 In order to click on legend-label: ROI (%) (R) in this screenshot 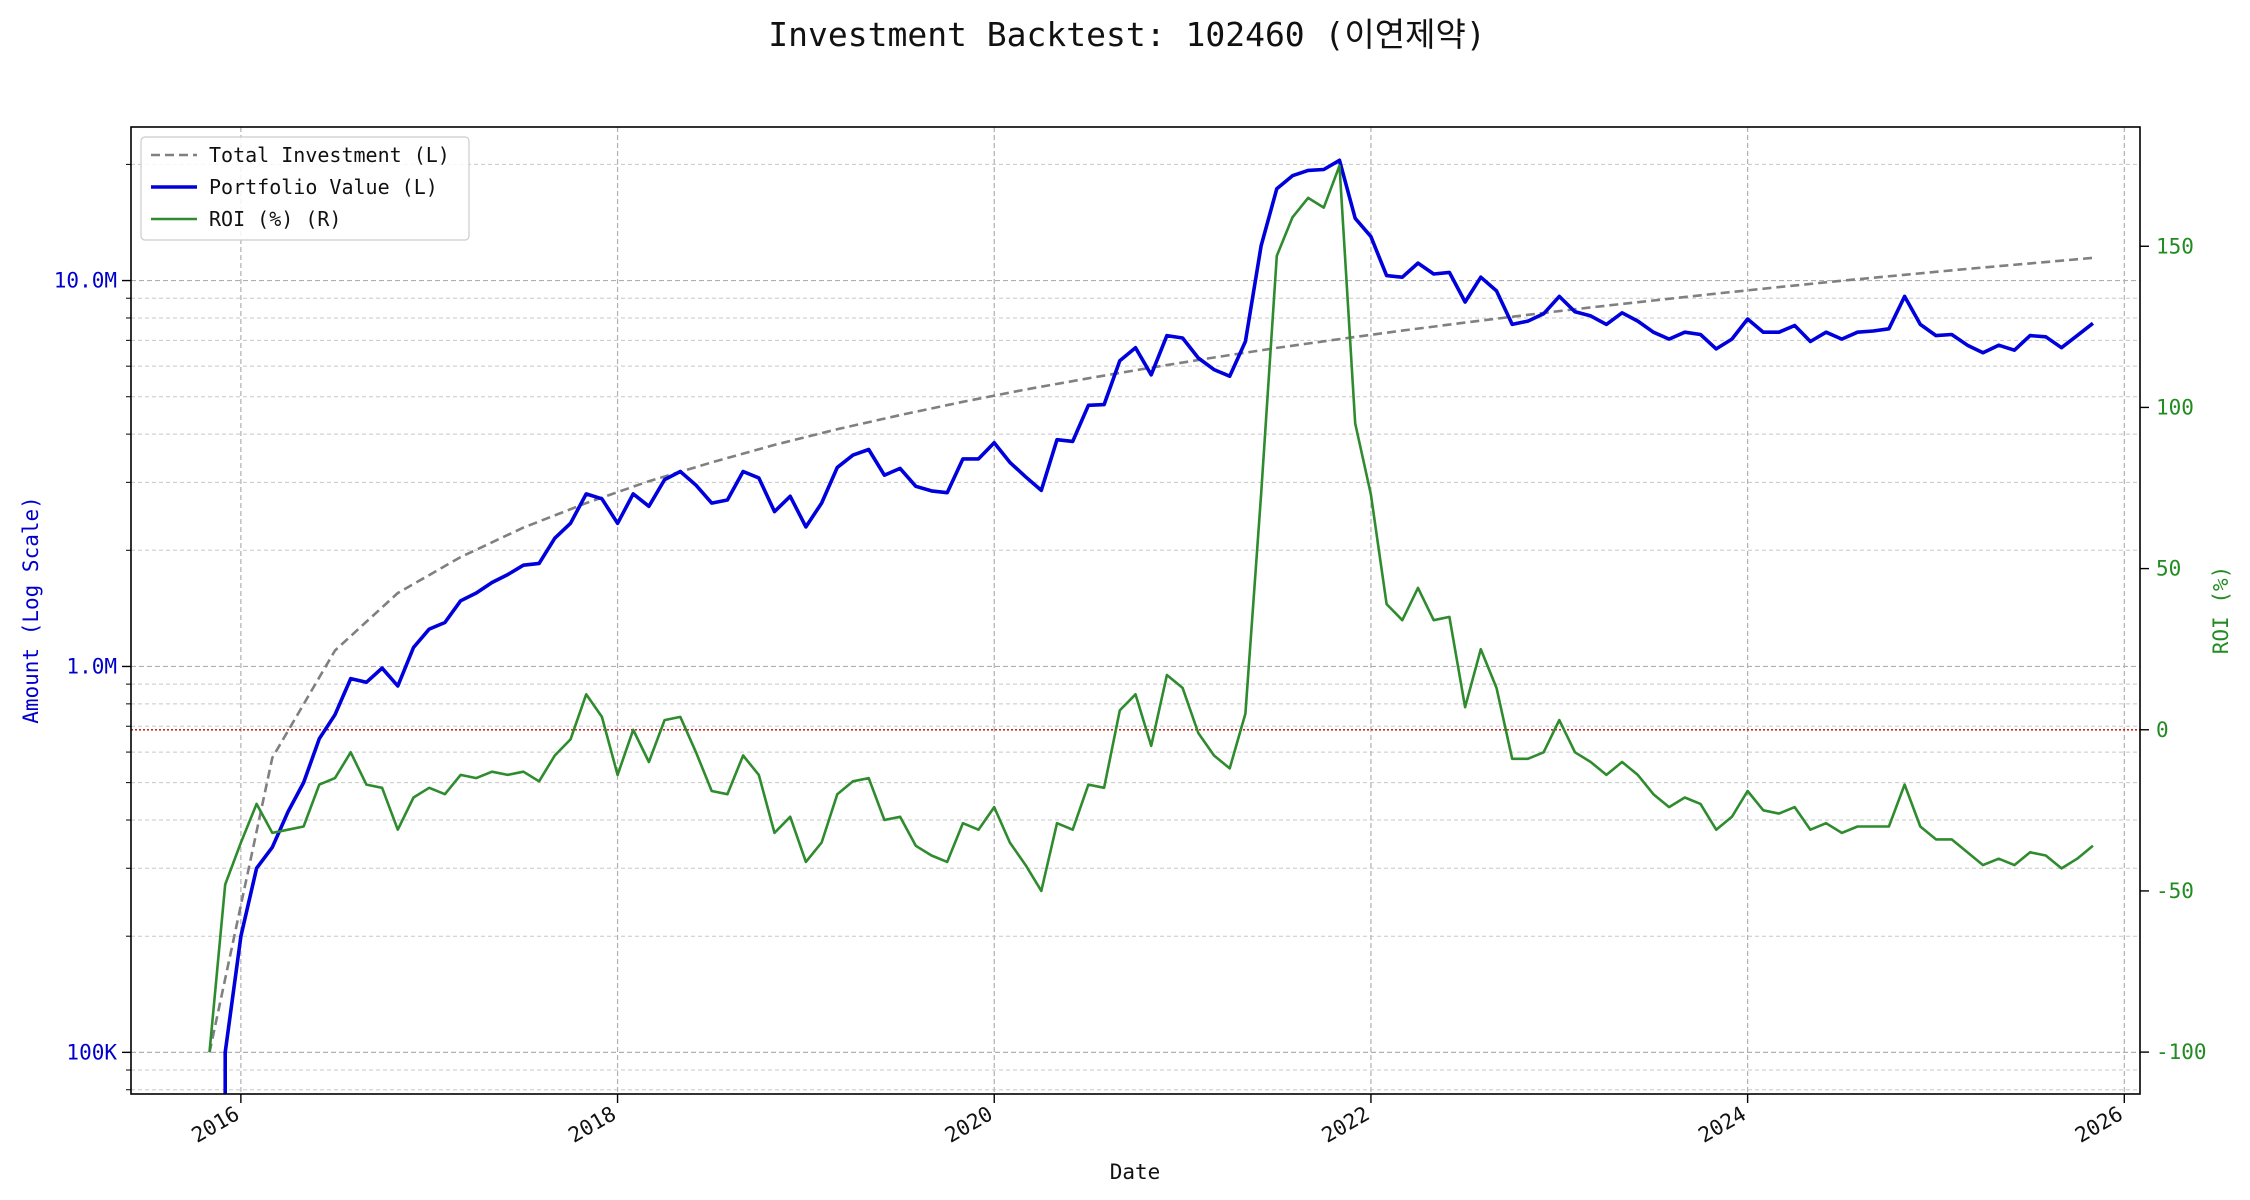, I will do `click(275, 219)`.